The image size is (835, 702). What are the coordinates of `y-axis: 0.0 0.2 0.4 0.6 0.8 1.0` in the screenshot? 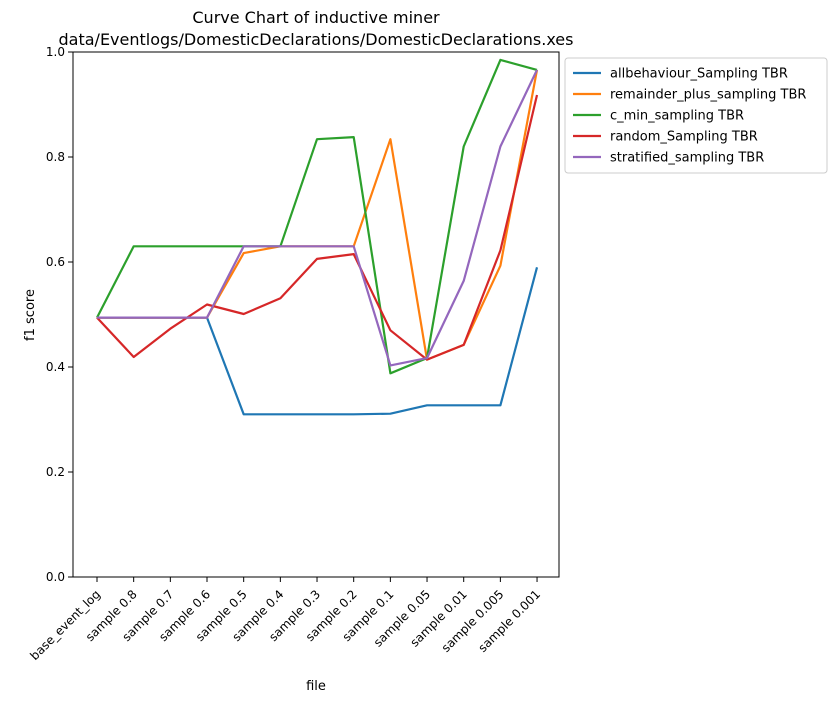 It's located at (59, 314).